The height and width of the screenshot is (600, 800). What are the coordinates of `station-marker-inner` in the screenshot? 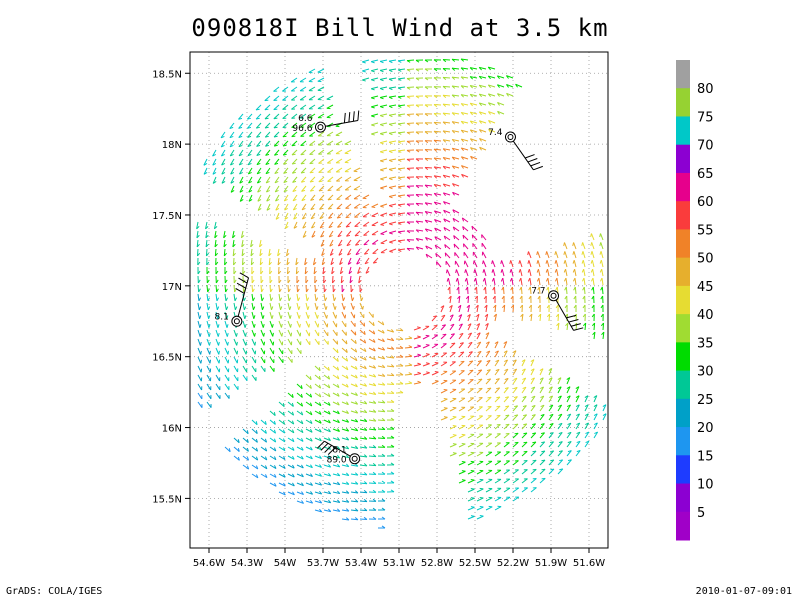 It's located at (510, 137).